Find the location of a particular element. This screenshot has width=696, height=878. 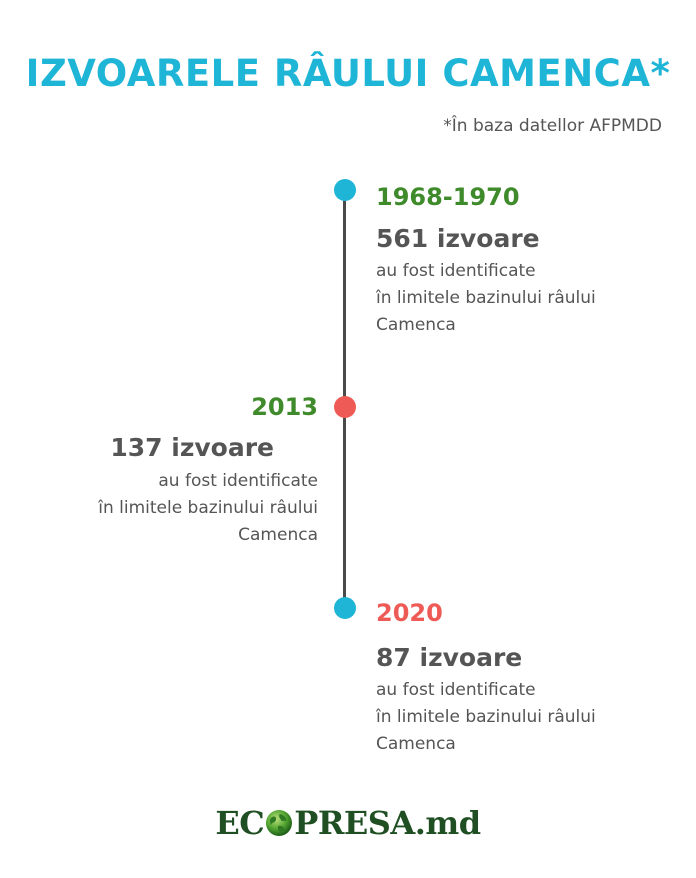

timeline-desc-2-line-1: au fost identificate is located at coordinates (238, 481).